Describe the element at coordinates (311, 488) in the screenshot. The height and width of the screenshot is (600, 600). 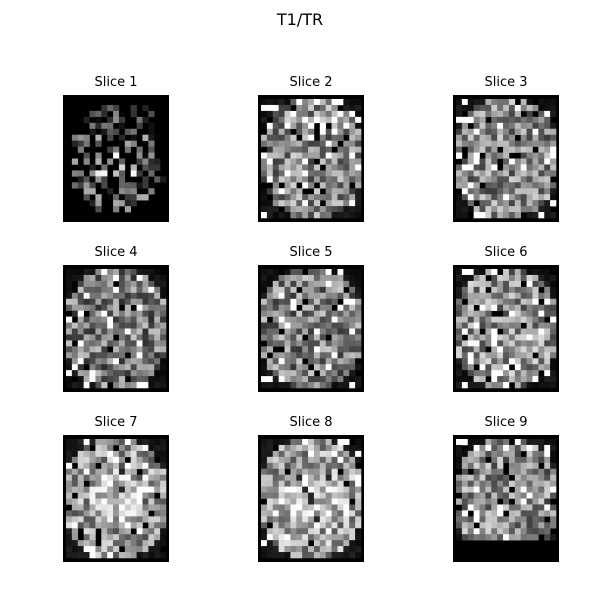
I see `slice-panel-8: Slice 8` at that location.